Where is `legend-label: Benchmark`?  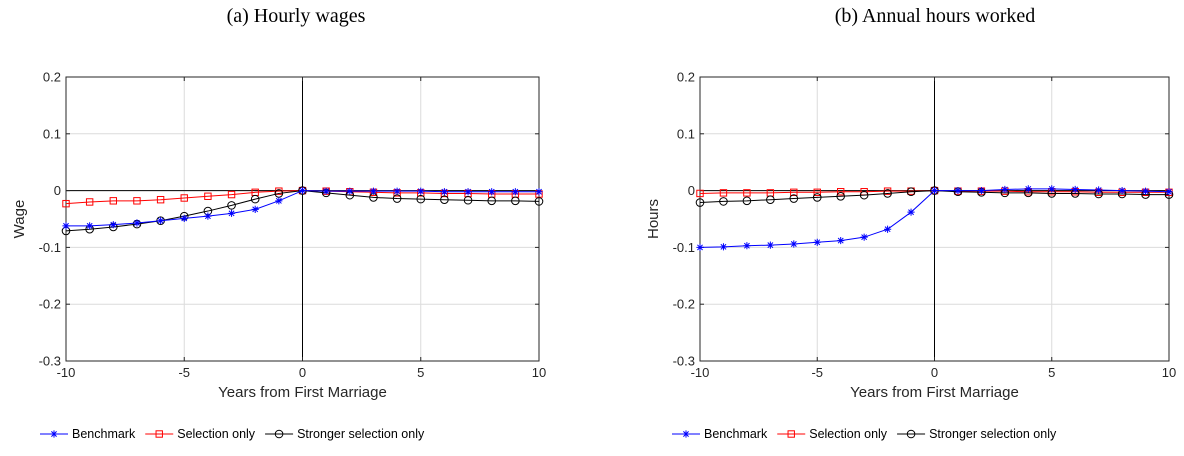
legend-label: Benchmark is located at coordinates (736, 434).